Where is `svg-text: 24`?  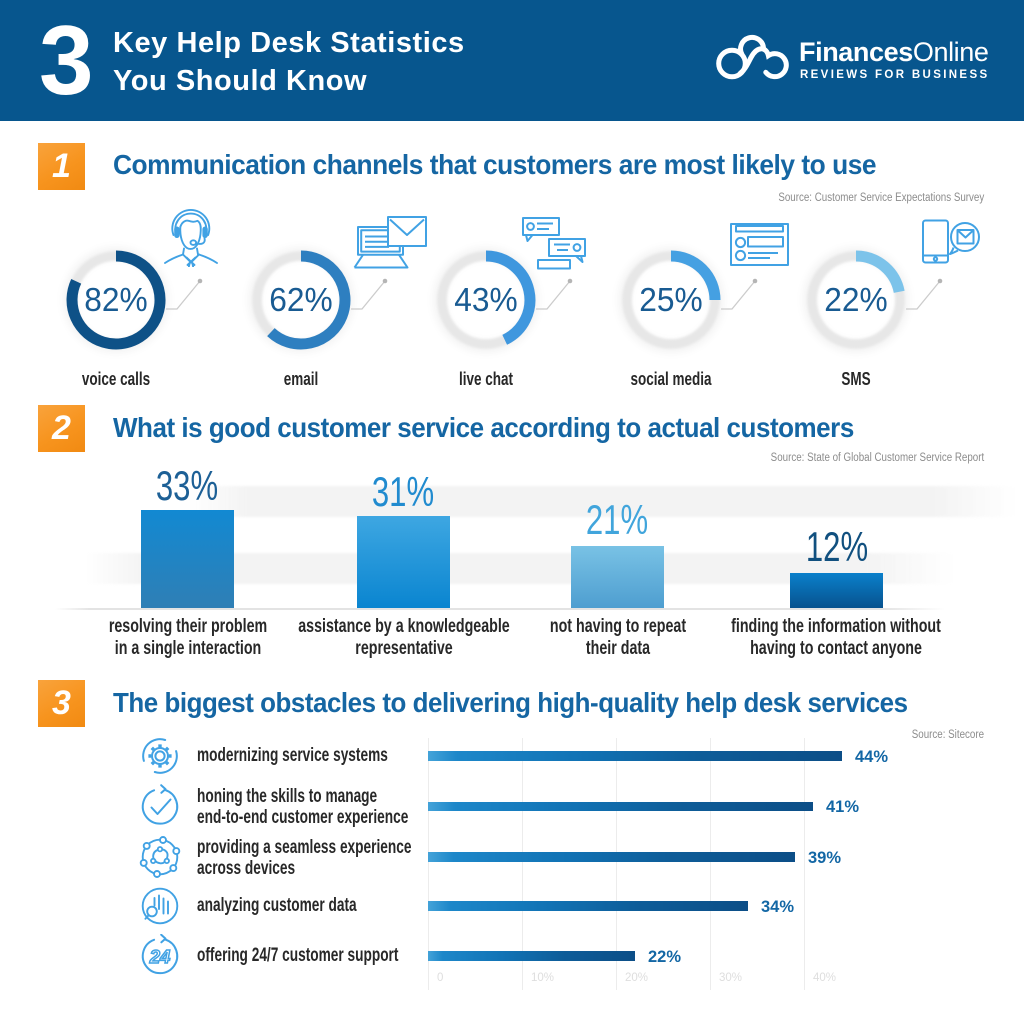
svg-text: 24 is located at coordinates (160, 956).